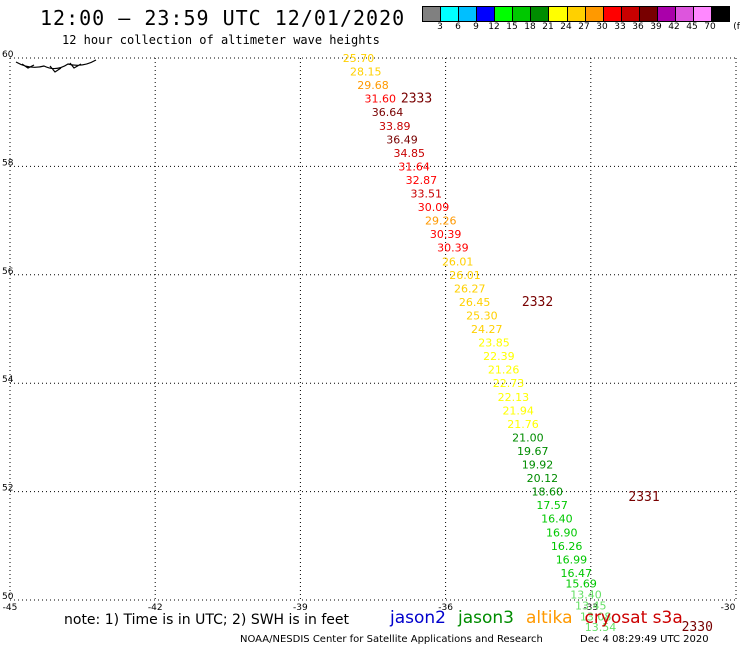 This screenshot has width=740, height=650. Describe the element at coordinates (504, 370) in the screenshot. I see `swh-label: 21.26` at that location.